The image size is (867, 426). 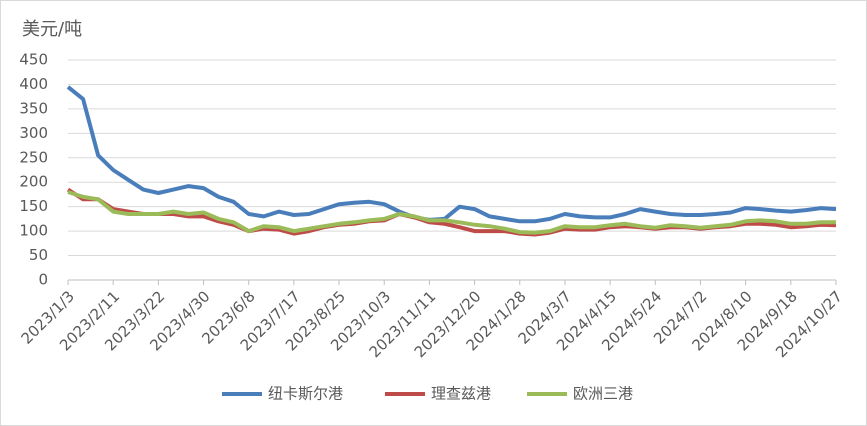 What do you see at coordinates (305, 394) in the screenshot?
I see `legend-label: 纽卡斯尔港` at bounding box center [305, 394].